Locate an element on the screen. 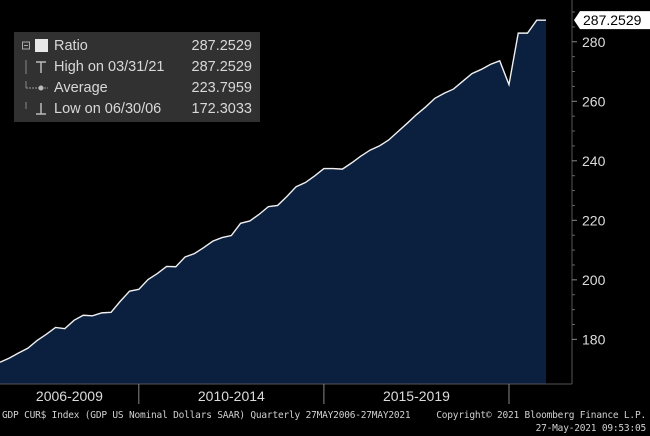 This screenshot has height=436, width=650. legend-row-high: High on 03/31/21 287.2529 is located at coordinates (137, 67).